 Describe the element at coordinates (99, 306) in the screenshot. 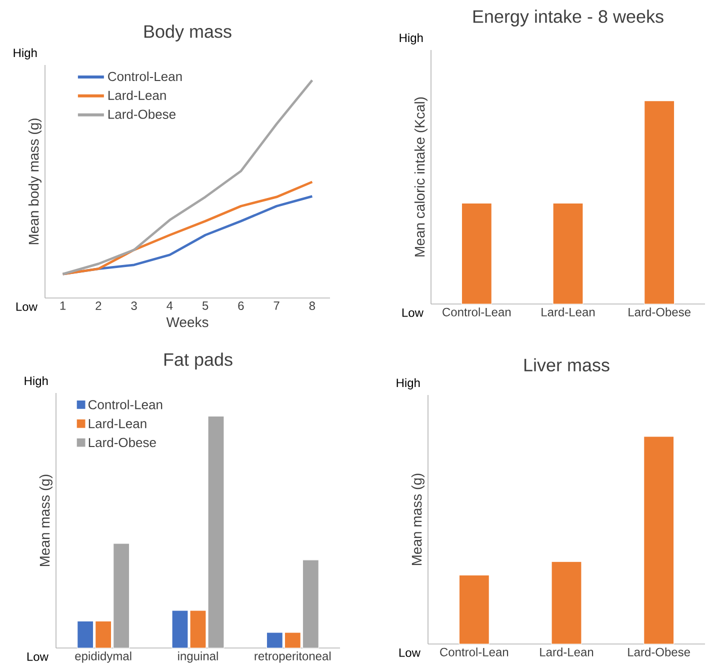

I see `x-tick-label: 2` at that location.